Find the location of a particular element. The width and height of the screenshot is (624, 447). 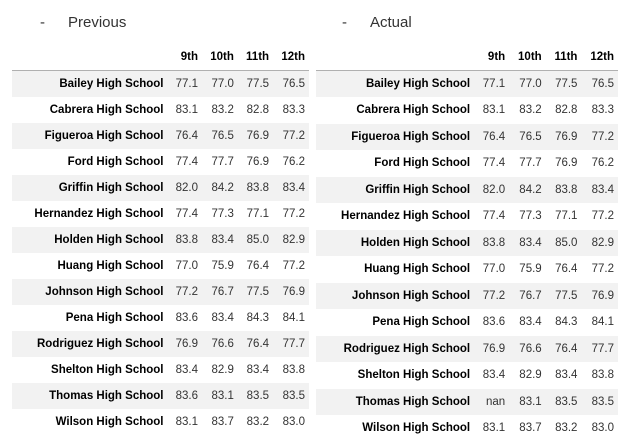

score-cell: 76.6 is located at coordinates (222, 343).